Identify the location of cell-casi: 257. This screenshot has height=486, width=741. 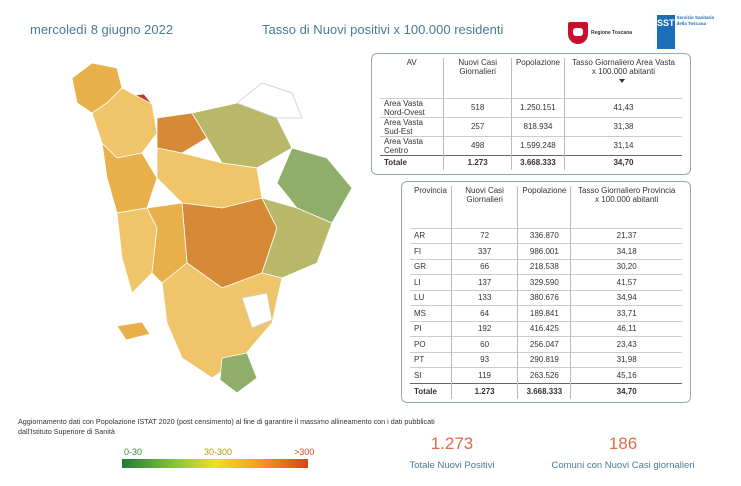
(477, 126).